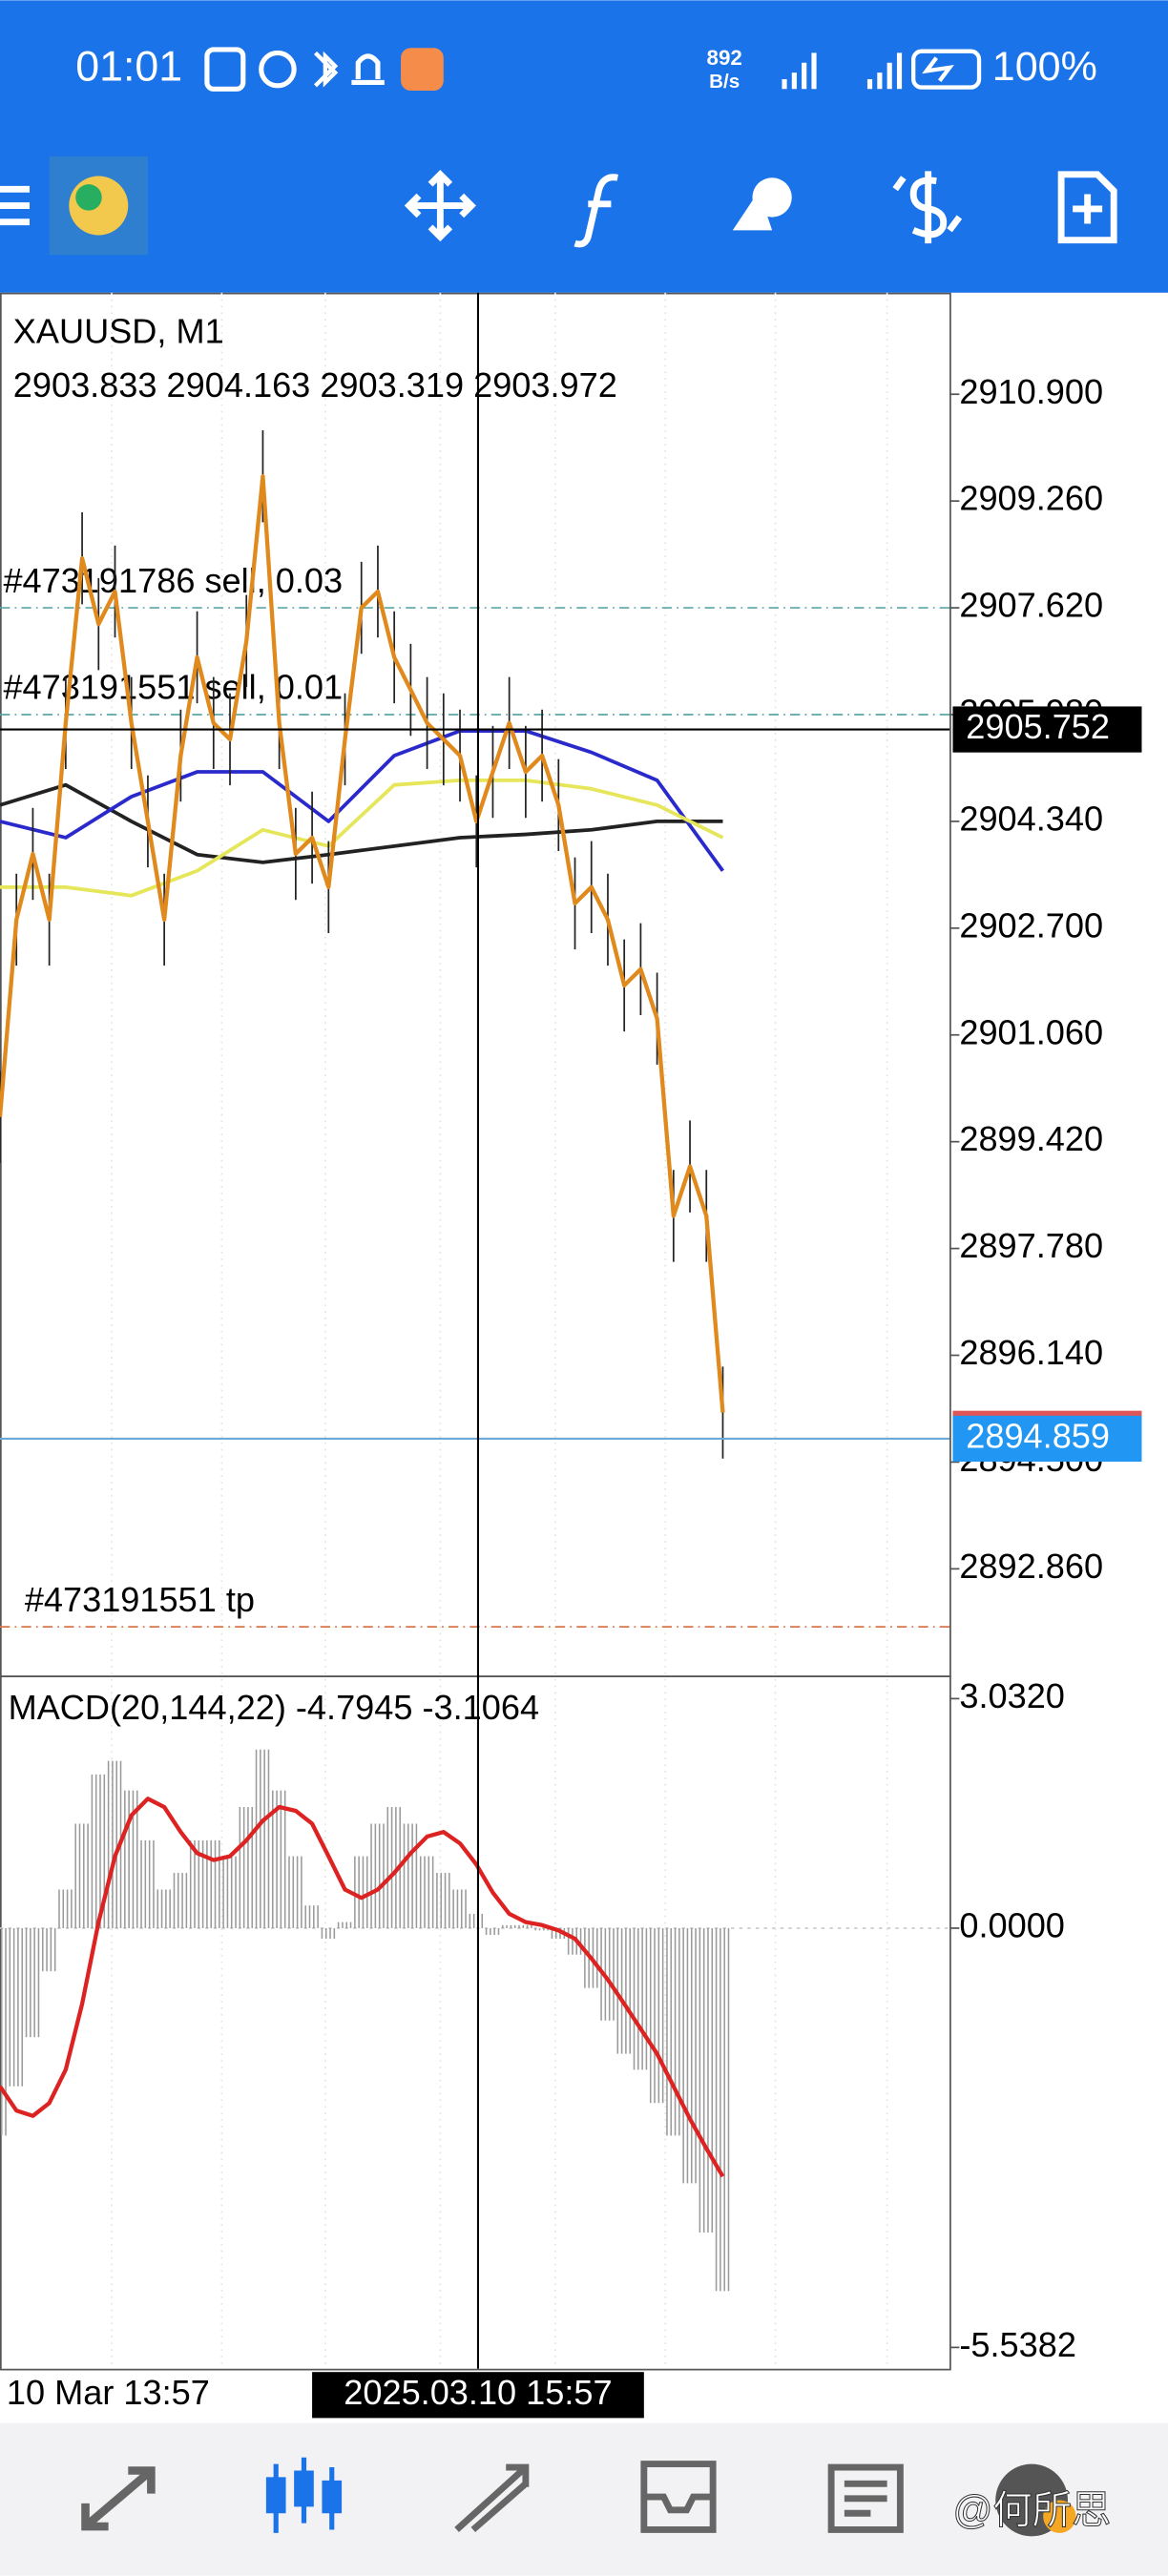 The height and width of the screenshot is (2576, 1168). I want to click on crosshair-price-box, so click(1047, 729).